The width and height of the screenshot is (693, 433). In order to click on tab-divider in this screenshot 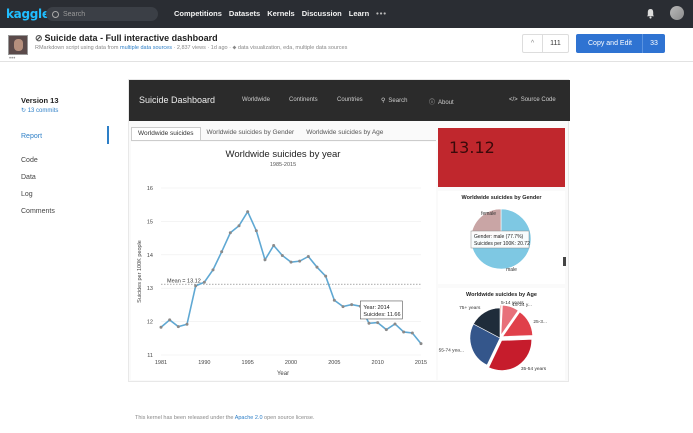, I will do `click(283, 140)`.